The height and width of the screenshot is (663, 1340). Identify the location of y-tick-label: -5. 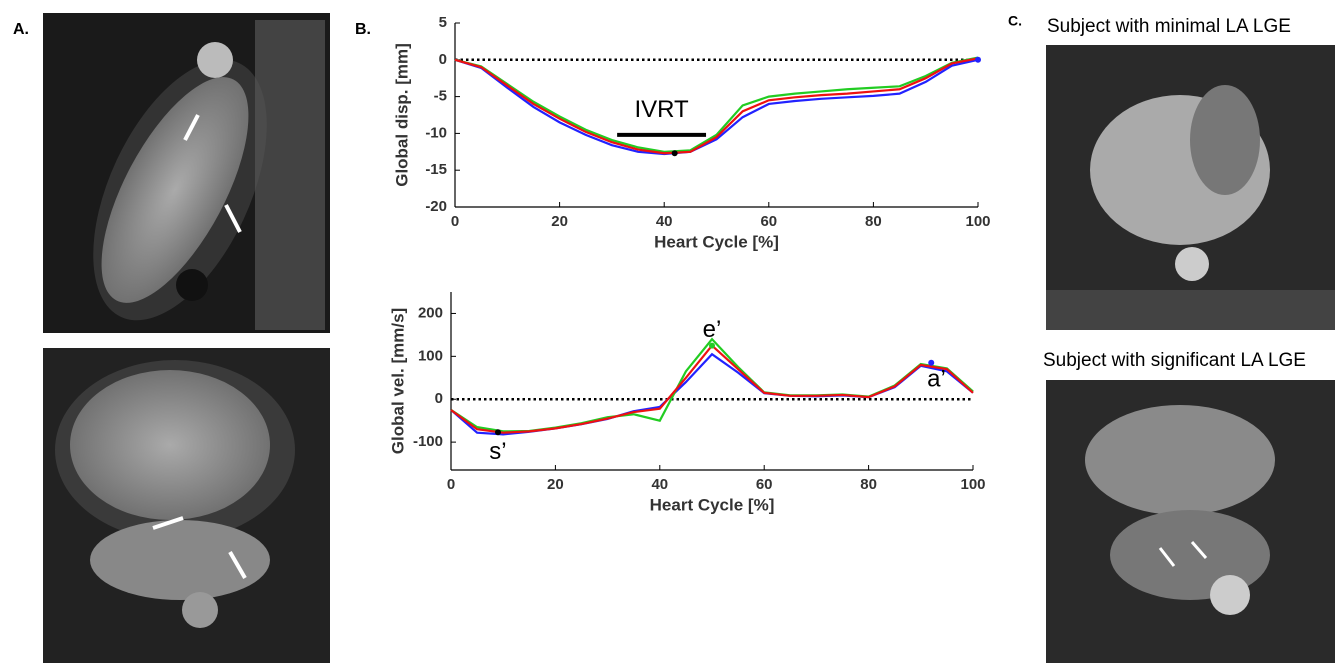
(440, 96).